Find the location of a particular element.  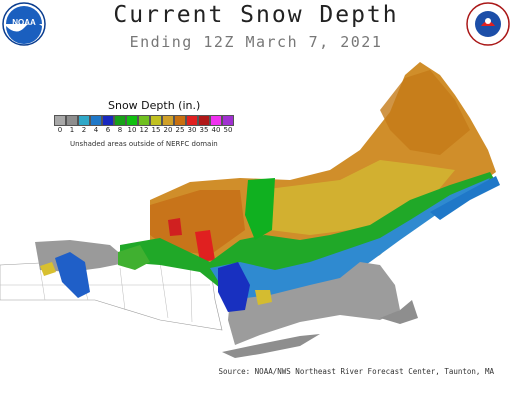

snow-region-gray-south is located at coordinates (314, 303).